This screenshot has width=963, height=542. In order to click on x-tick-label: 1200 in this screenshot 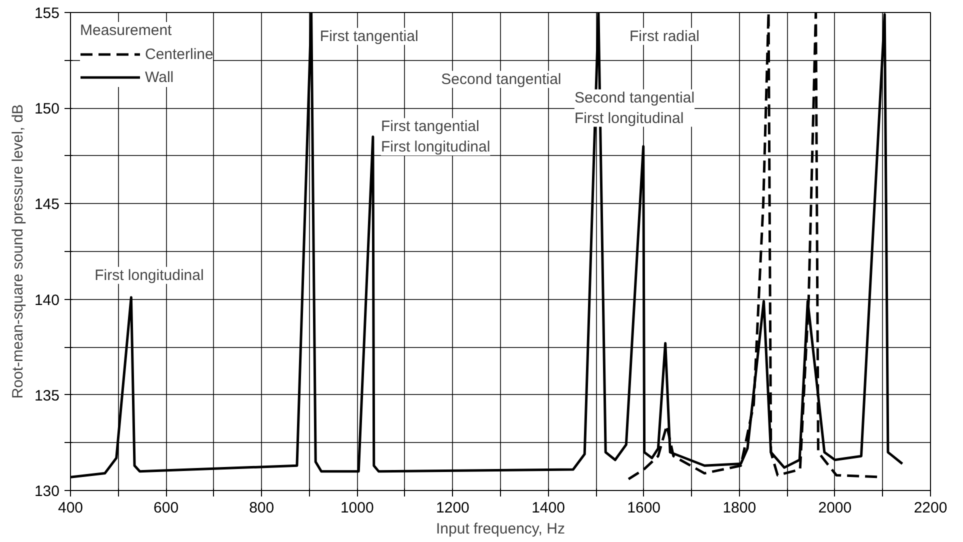, I will do `click(453, 508)`.